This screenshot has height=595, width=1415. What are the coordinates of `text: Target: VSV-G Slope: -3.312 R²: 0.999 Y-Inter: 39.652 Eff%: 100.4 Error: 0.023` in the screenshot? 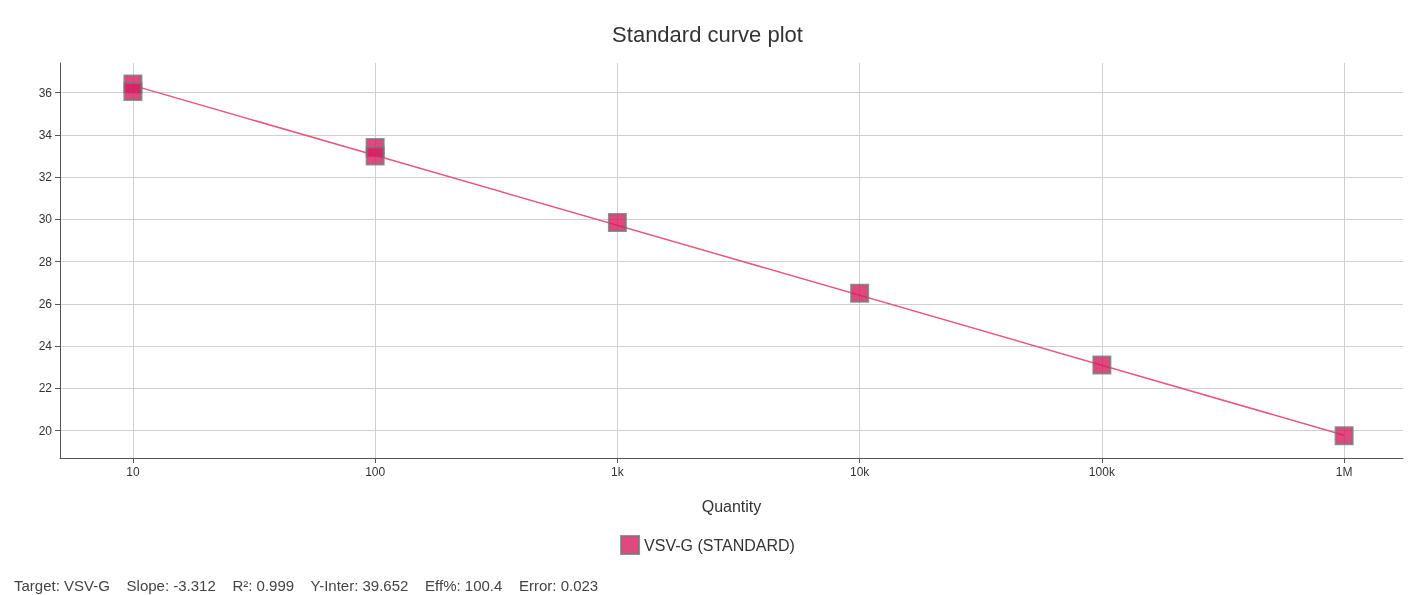 It's located at (306, 585).